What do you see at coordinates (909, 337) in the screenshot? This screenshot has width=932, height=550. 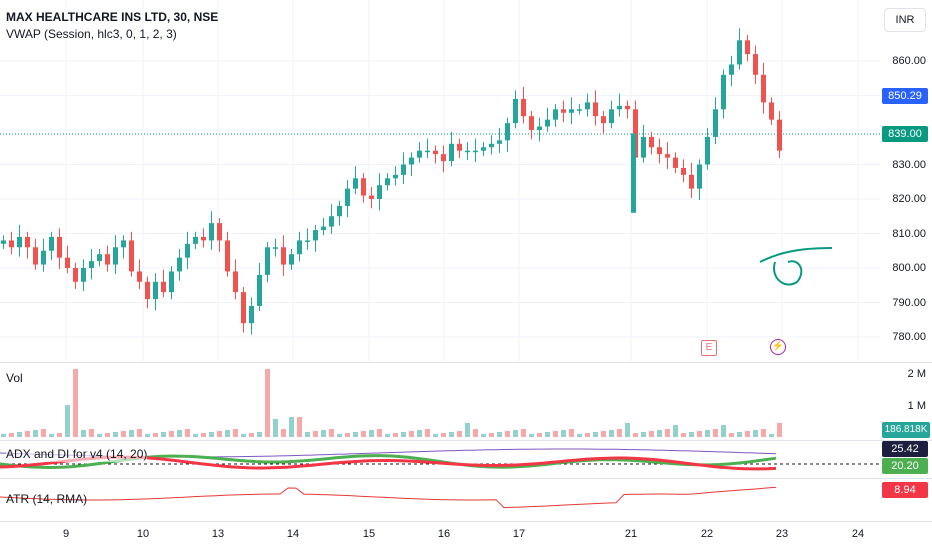 I see `price-tick: 780.00` at bounding box center [909, 337].